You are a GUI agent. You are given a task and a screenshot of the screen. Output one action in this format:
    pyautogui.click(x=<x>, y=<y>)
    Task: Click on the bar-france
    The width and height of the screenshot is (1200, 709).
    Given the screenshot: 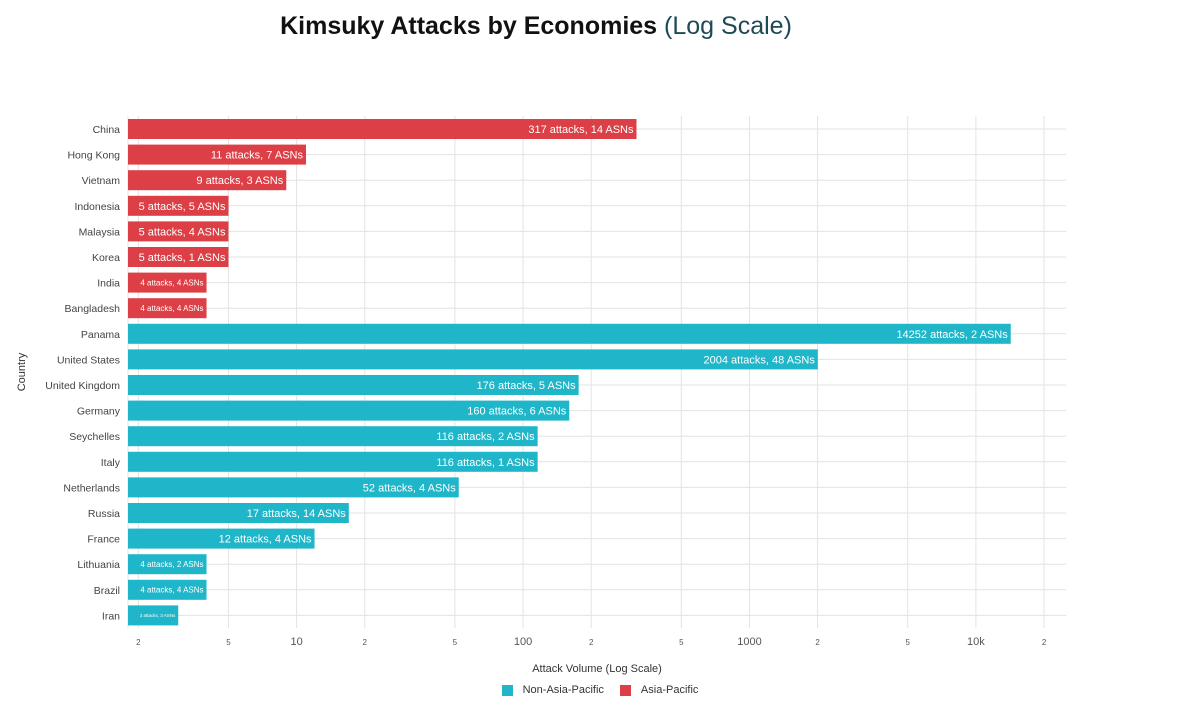 What is the action you would take?
    pyautogui.click(x=221, y=538)
    